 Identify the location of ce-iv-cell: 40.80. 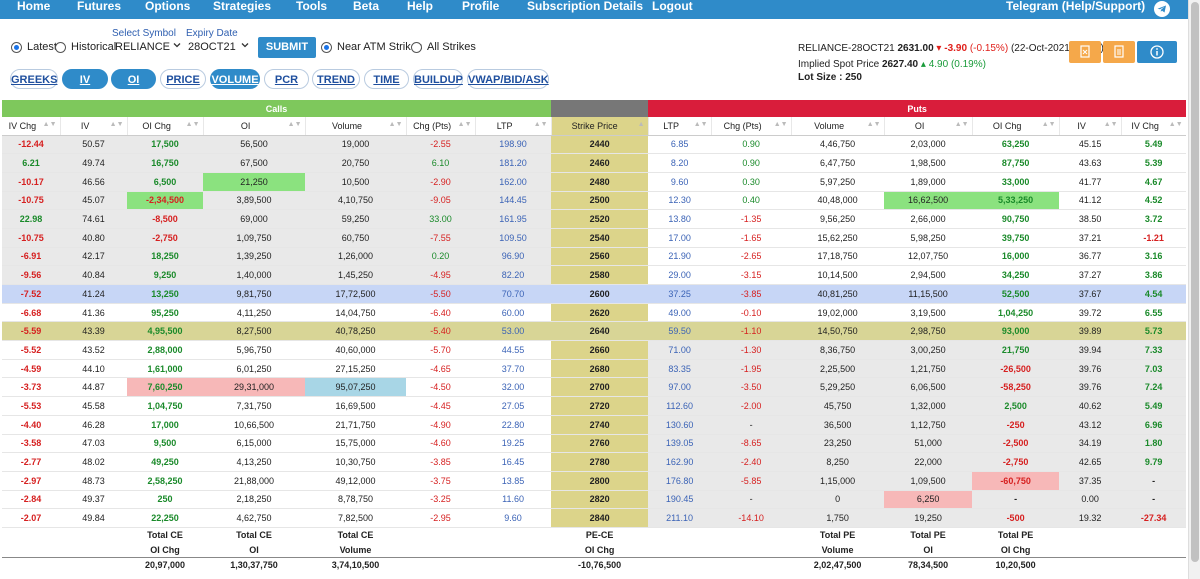
(93, 238).